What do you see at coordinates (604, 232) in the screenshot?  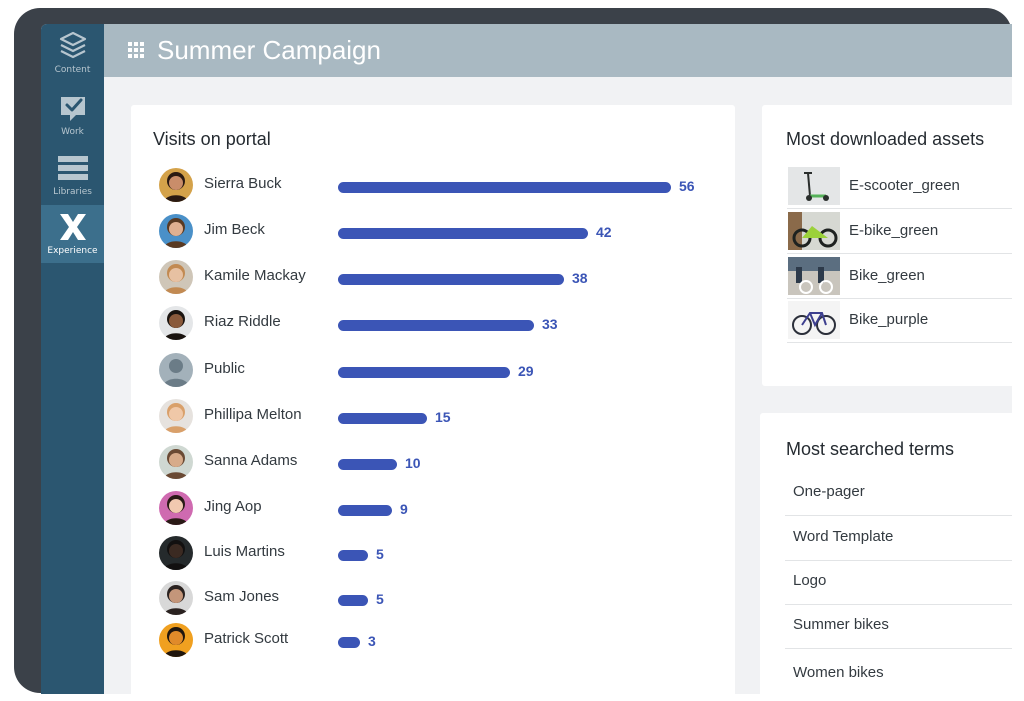 I see `visit-count: 42` at bounding box center [604, 232].